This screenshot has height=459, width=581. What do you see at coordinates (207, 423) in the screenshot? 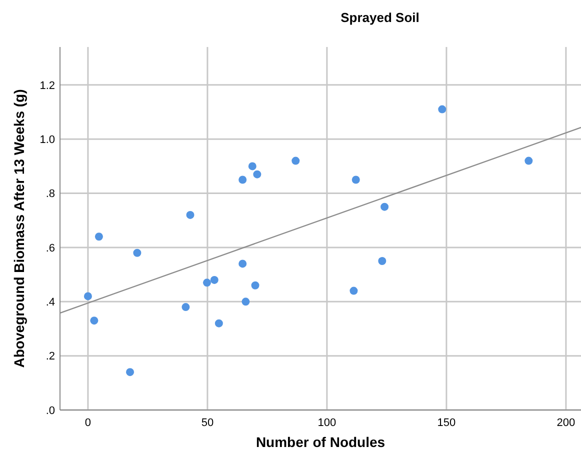
I see `x-tick-label: 50` at bounding box center [207, 423].